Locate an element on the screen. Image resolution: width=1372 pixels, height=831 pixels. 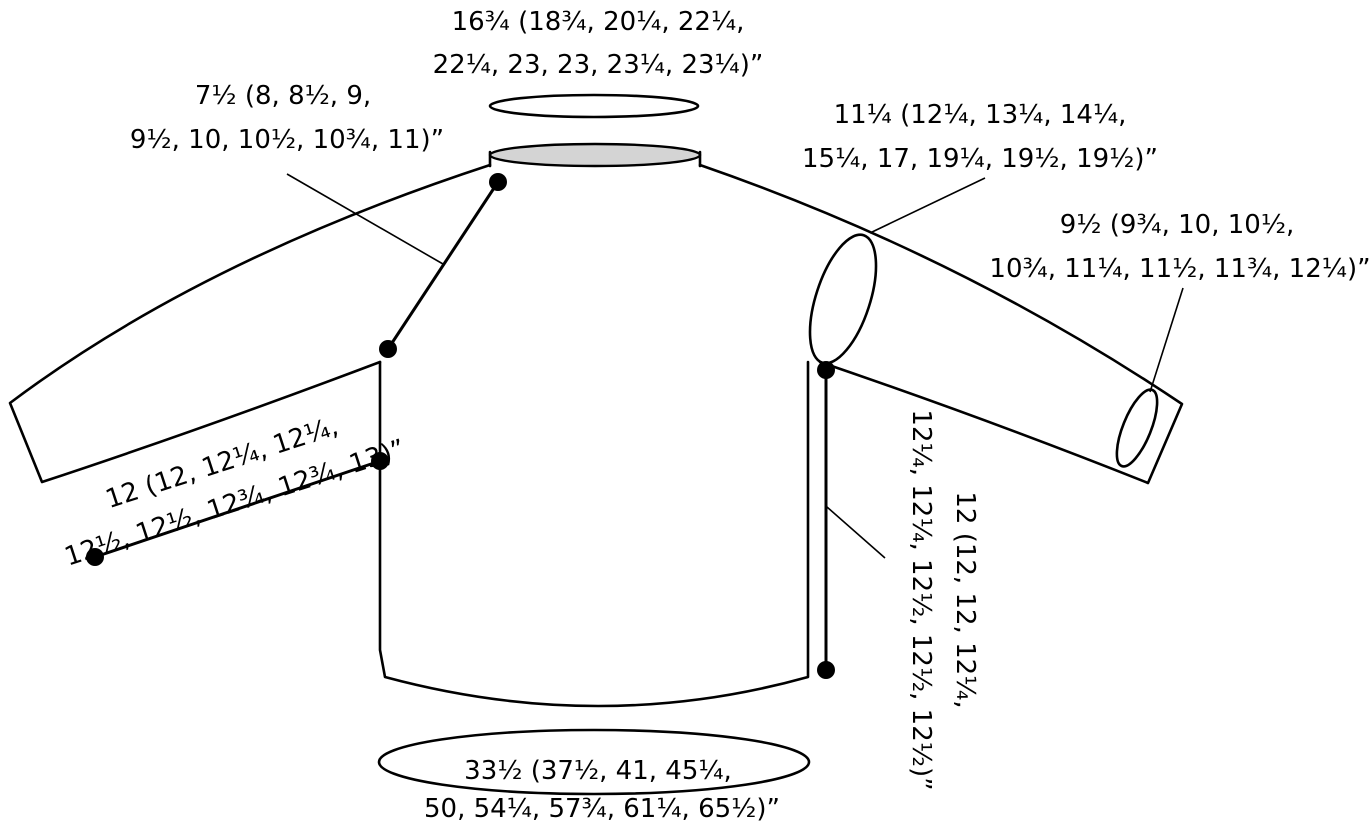
hip-circumference-label-line1: 33½ (37½, 41, 45¼, is located at coordinates (598, 771).